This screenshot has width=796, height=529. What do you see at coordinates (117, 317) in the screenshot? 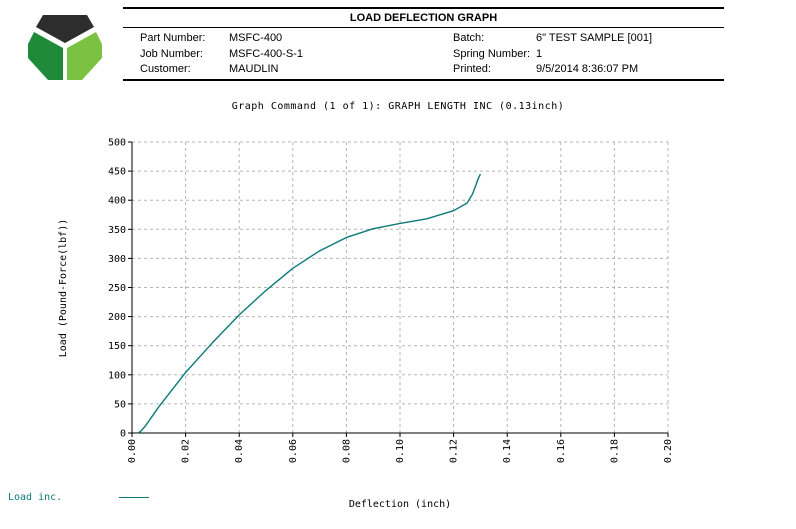
I see `y-tick-label: 200` at bounding box center [117, 317].